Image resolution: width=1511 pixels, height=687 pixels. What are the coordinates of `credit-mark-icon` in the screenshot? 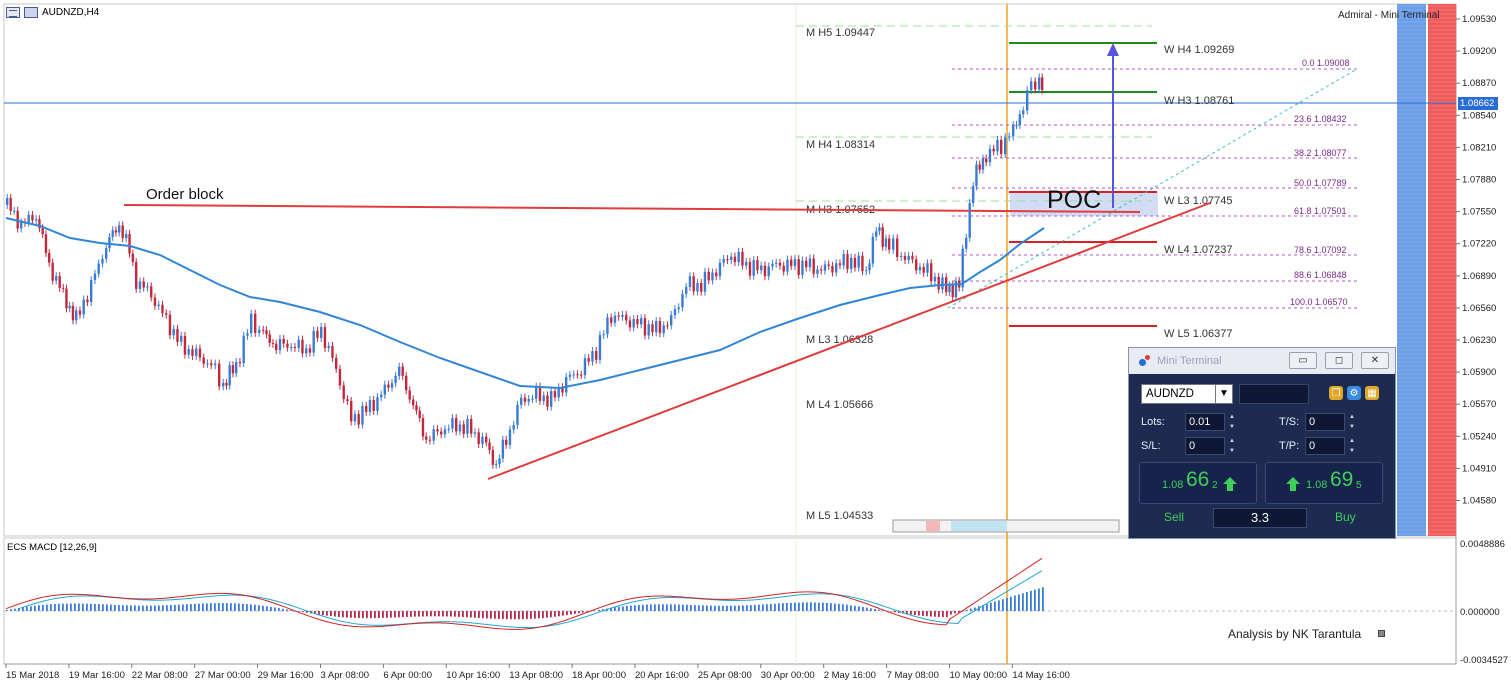 It's located at (1381, 633).